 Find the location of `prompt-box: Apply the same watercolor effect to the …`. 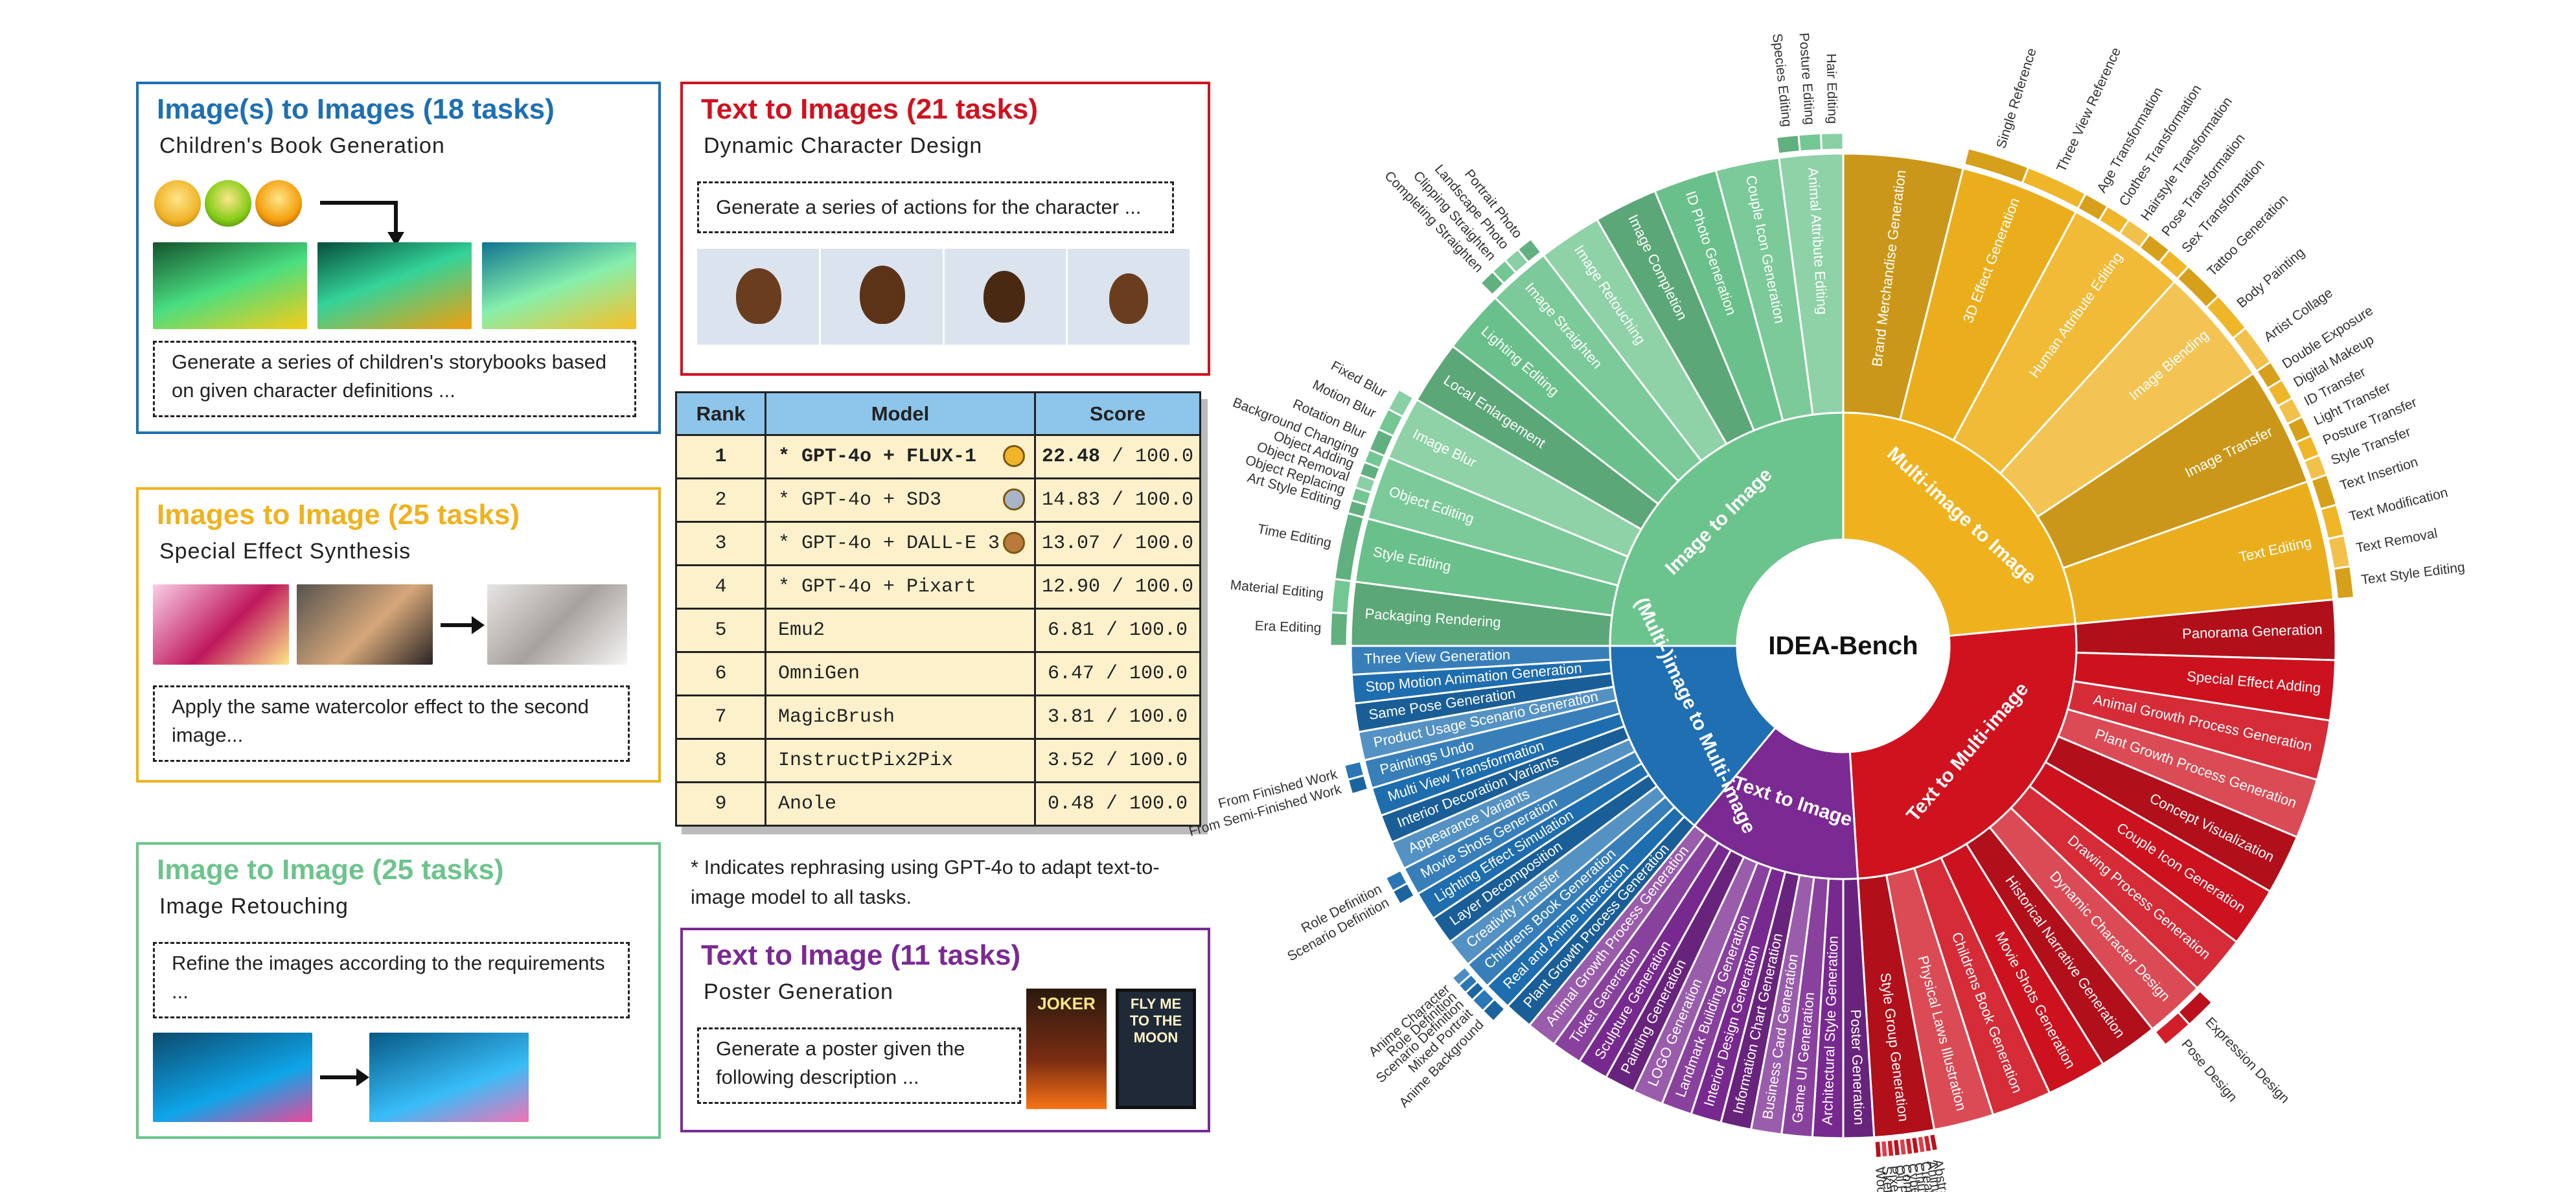

prompt-box: Apply the same watercolor effect to the … is located at coordinates (391, 724).